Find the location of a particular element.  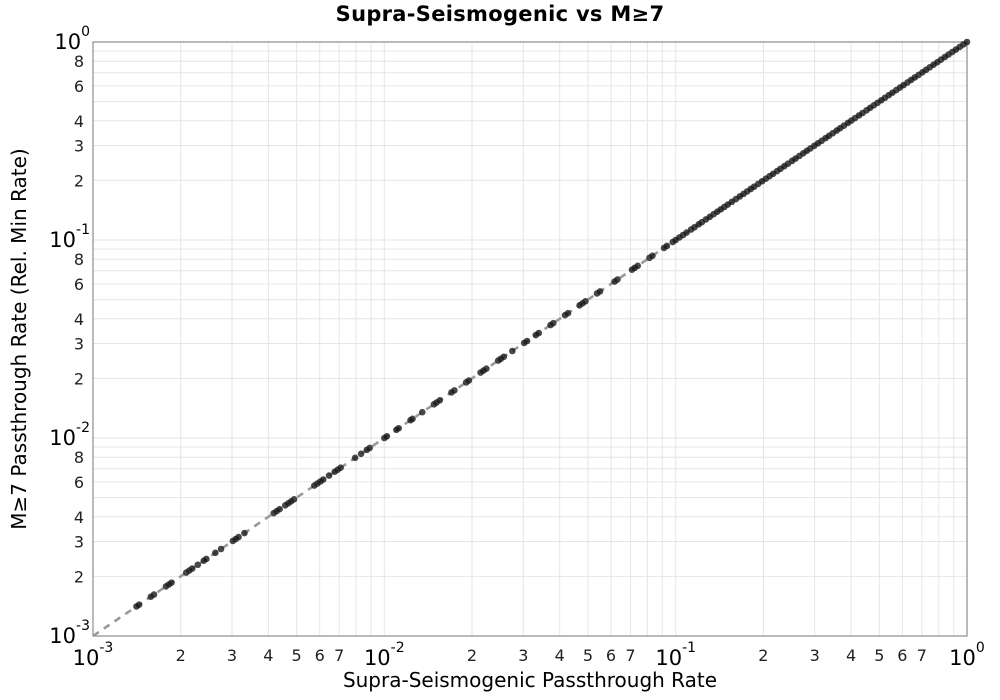

x-axis-label: Supra-Seismogenic Passthrough Rate is located at coordinates (530, 680).